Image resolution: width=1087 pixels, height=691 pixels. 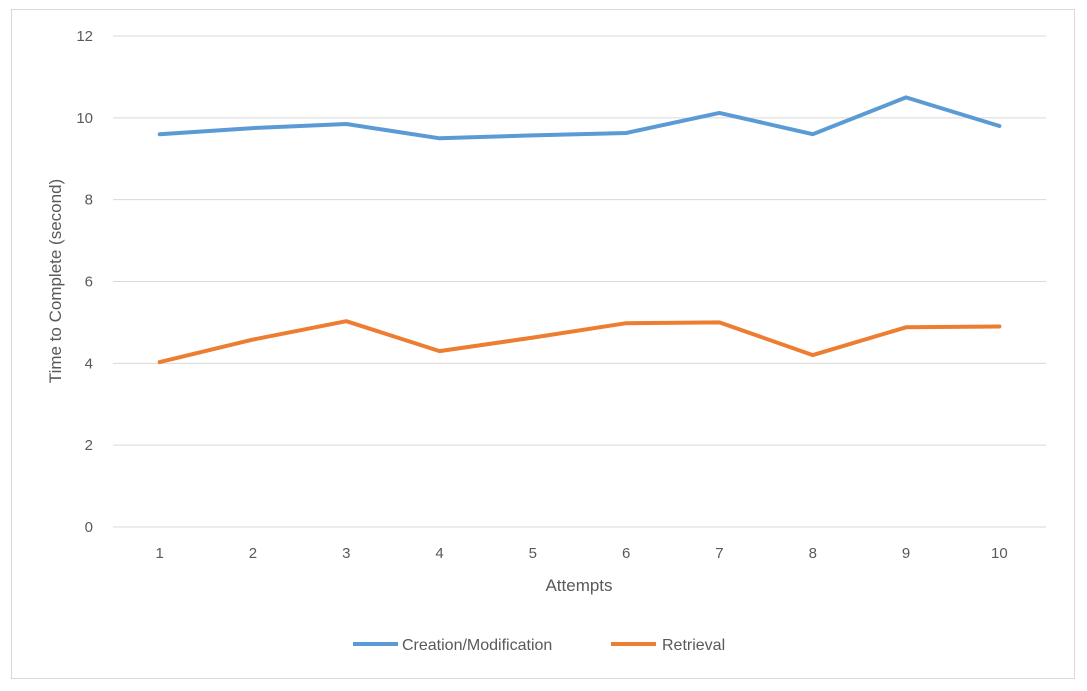 What do you see at coordinates (533, 553) in the screenshot?
I see `x-tick-label: 5` at bounding box center [533, 553].